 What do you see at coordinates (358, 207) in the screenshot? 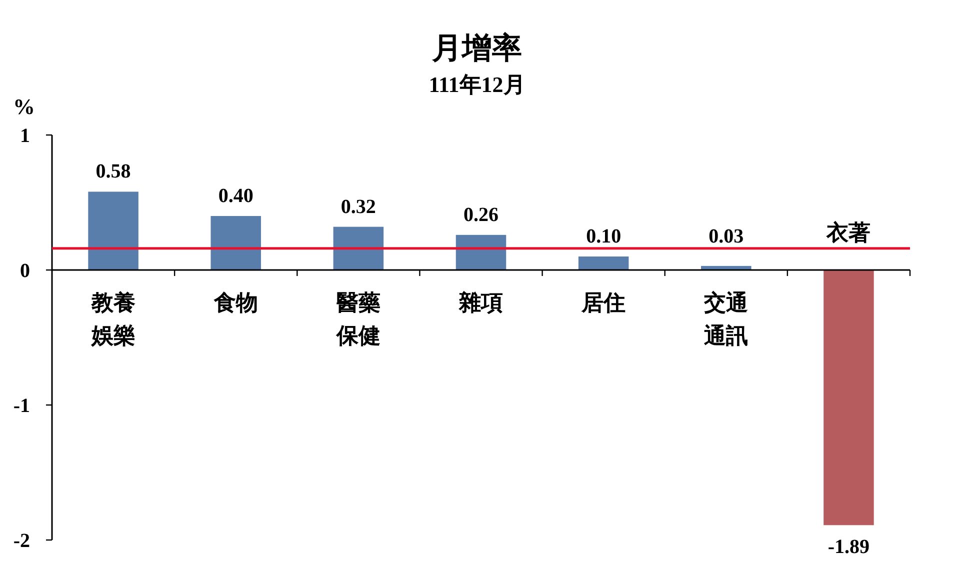
I see `data-label: 0.32` at bounding box center [358, 207].